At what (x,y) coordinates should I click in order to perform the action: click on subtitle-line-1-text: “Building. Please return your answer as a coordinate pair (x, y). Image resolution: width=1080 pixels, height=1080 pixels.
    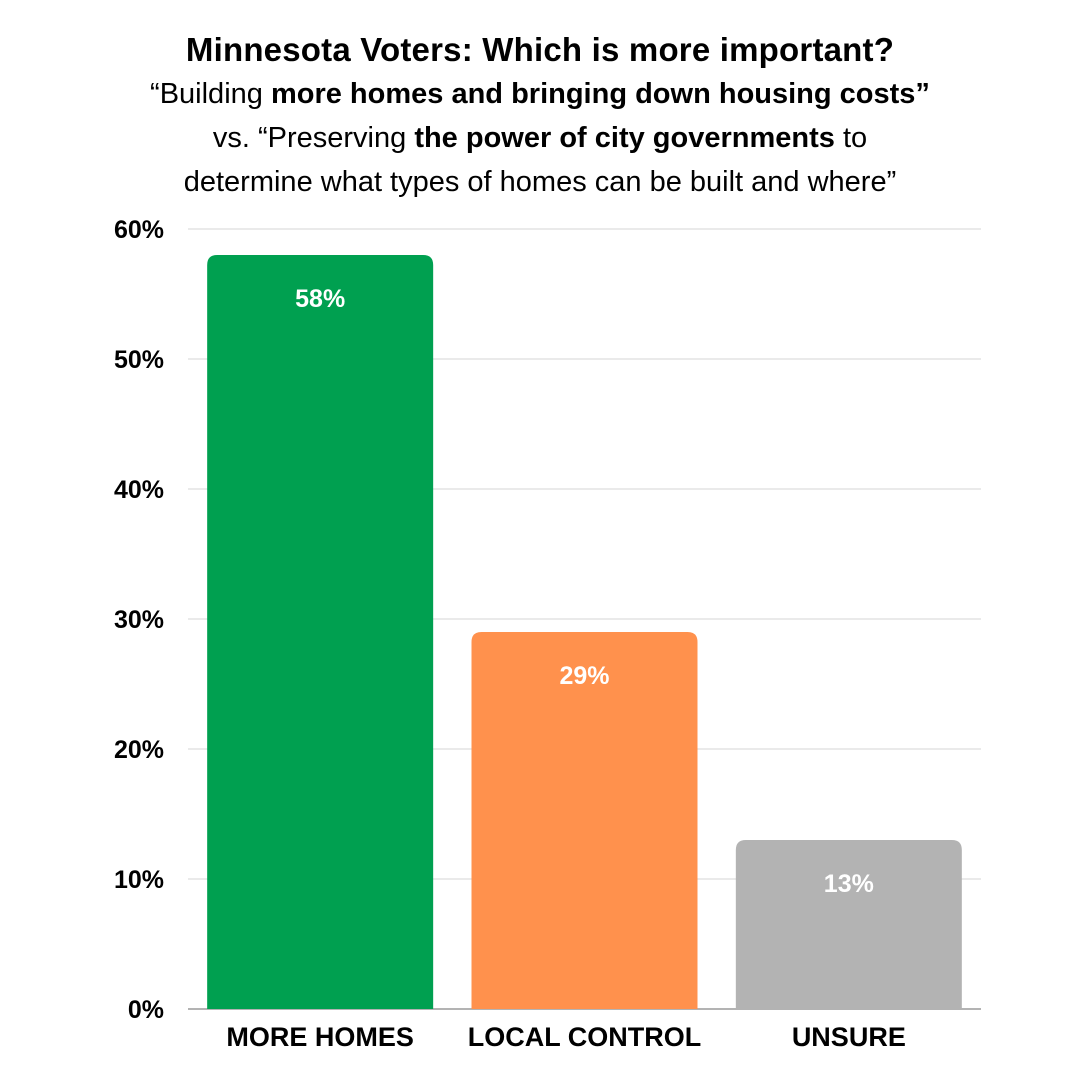
    Looking at the image, I should click on (210, 94).